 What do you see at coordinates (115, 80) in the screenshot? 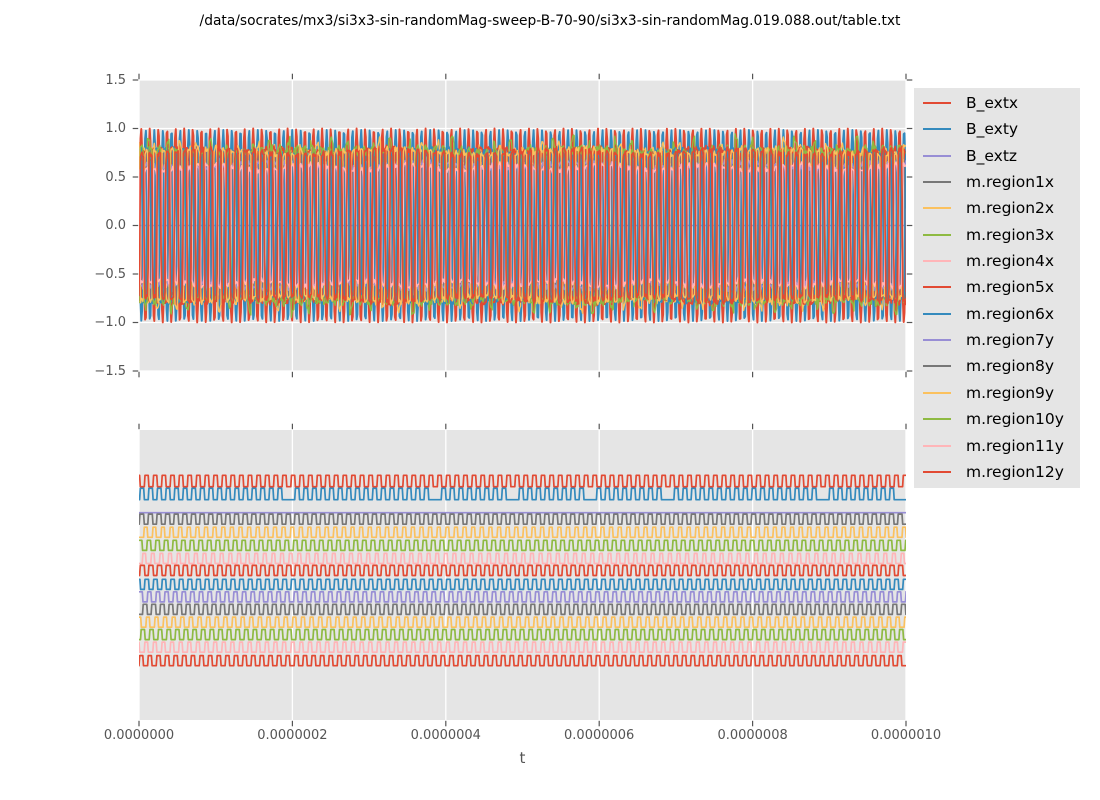
I see `y-tick-label: 1.5` at bounding box center [115, 80].